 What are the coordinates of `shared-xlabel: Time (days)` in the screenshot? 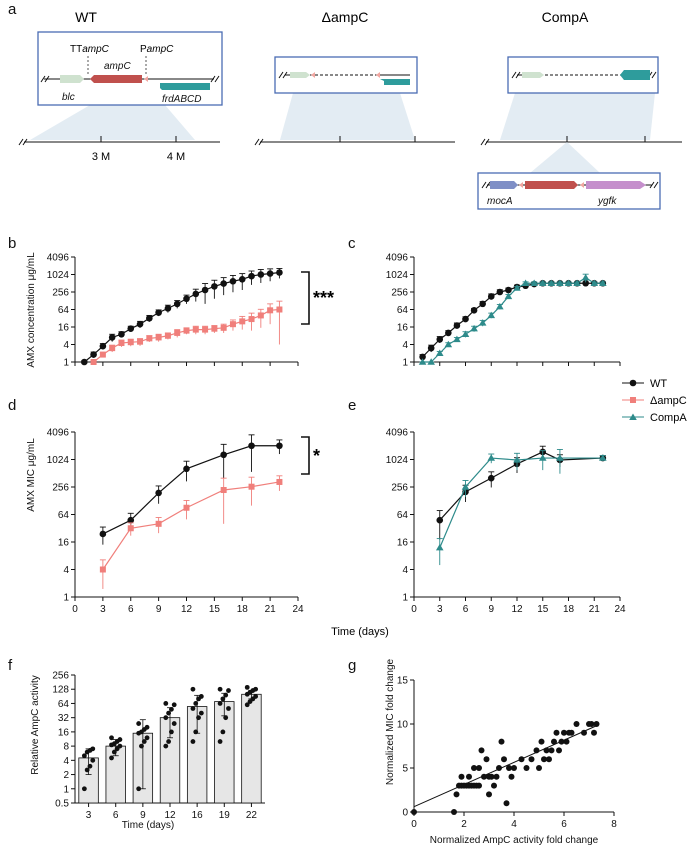 It's located at (360, 632).